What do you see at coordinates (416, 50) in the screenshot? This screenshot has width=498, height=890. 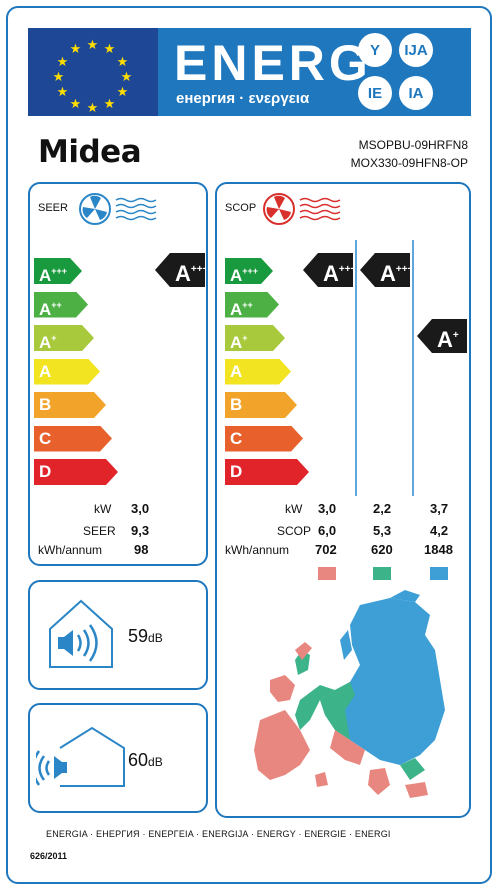 I see `lang-suffix-ija: IJA` at bounding box center [416, 50].